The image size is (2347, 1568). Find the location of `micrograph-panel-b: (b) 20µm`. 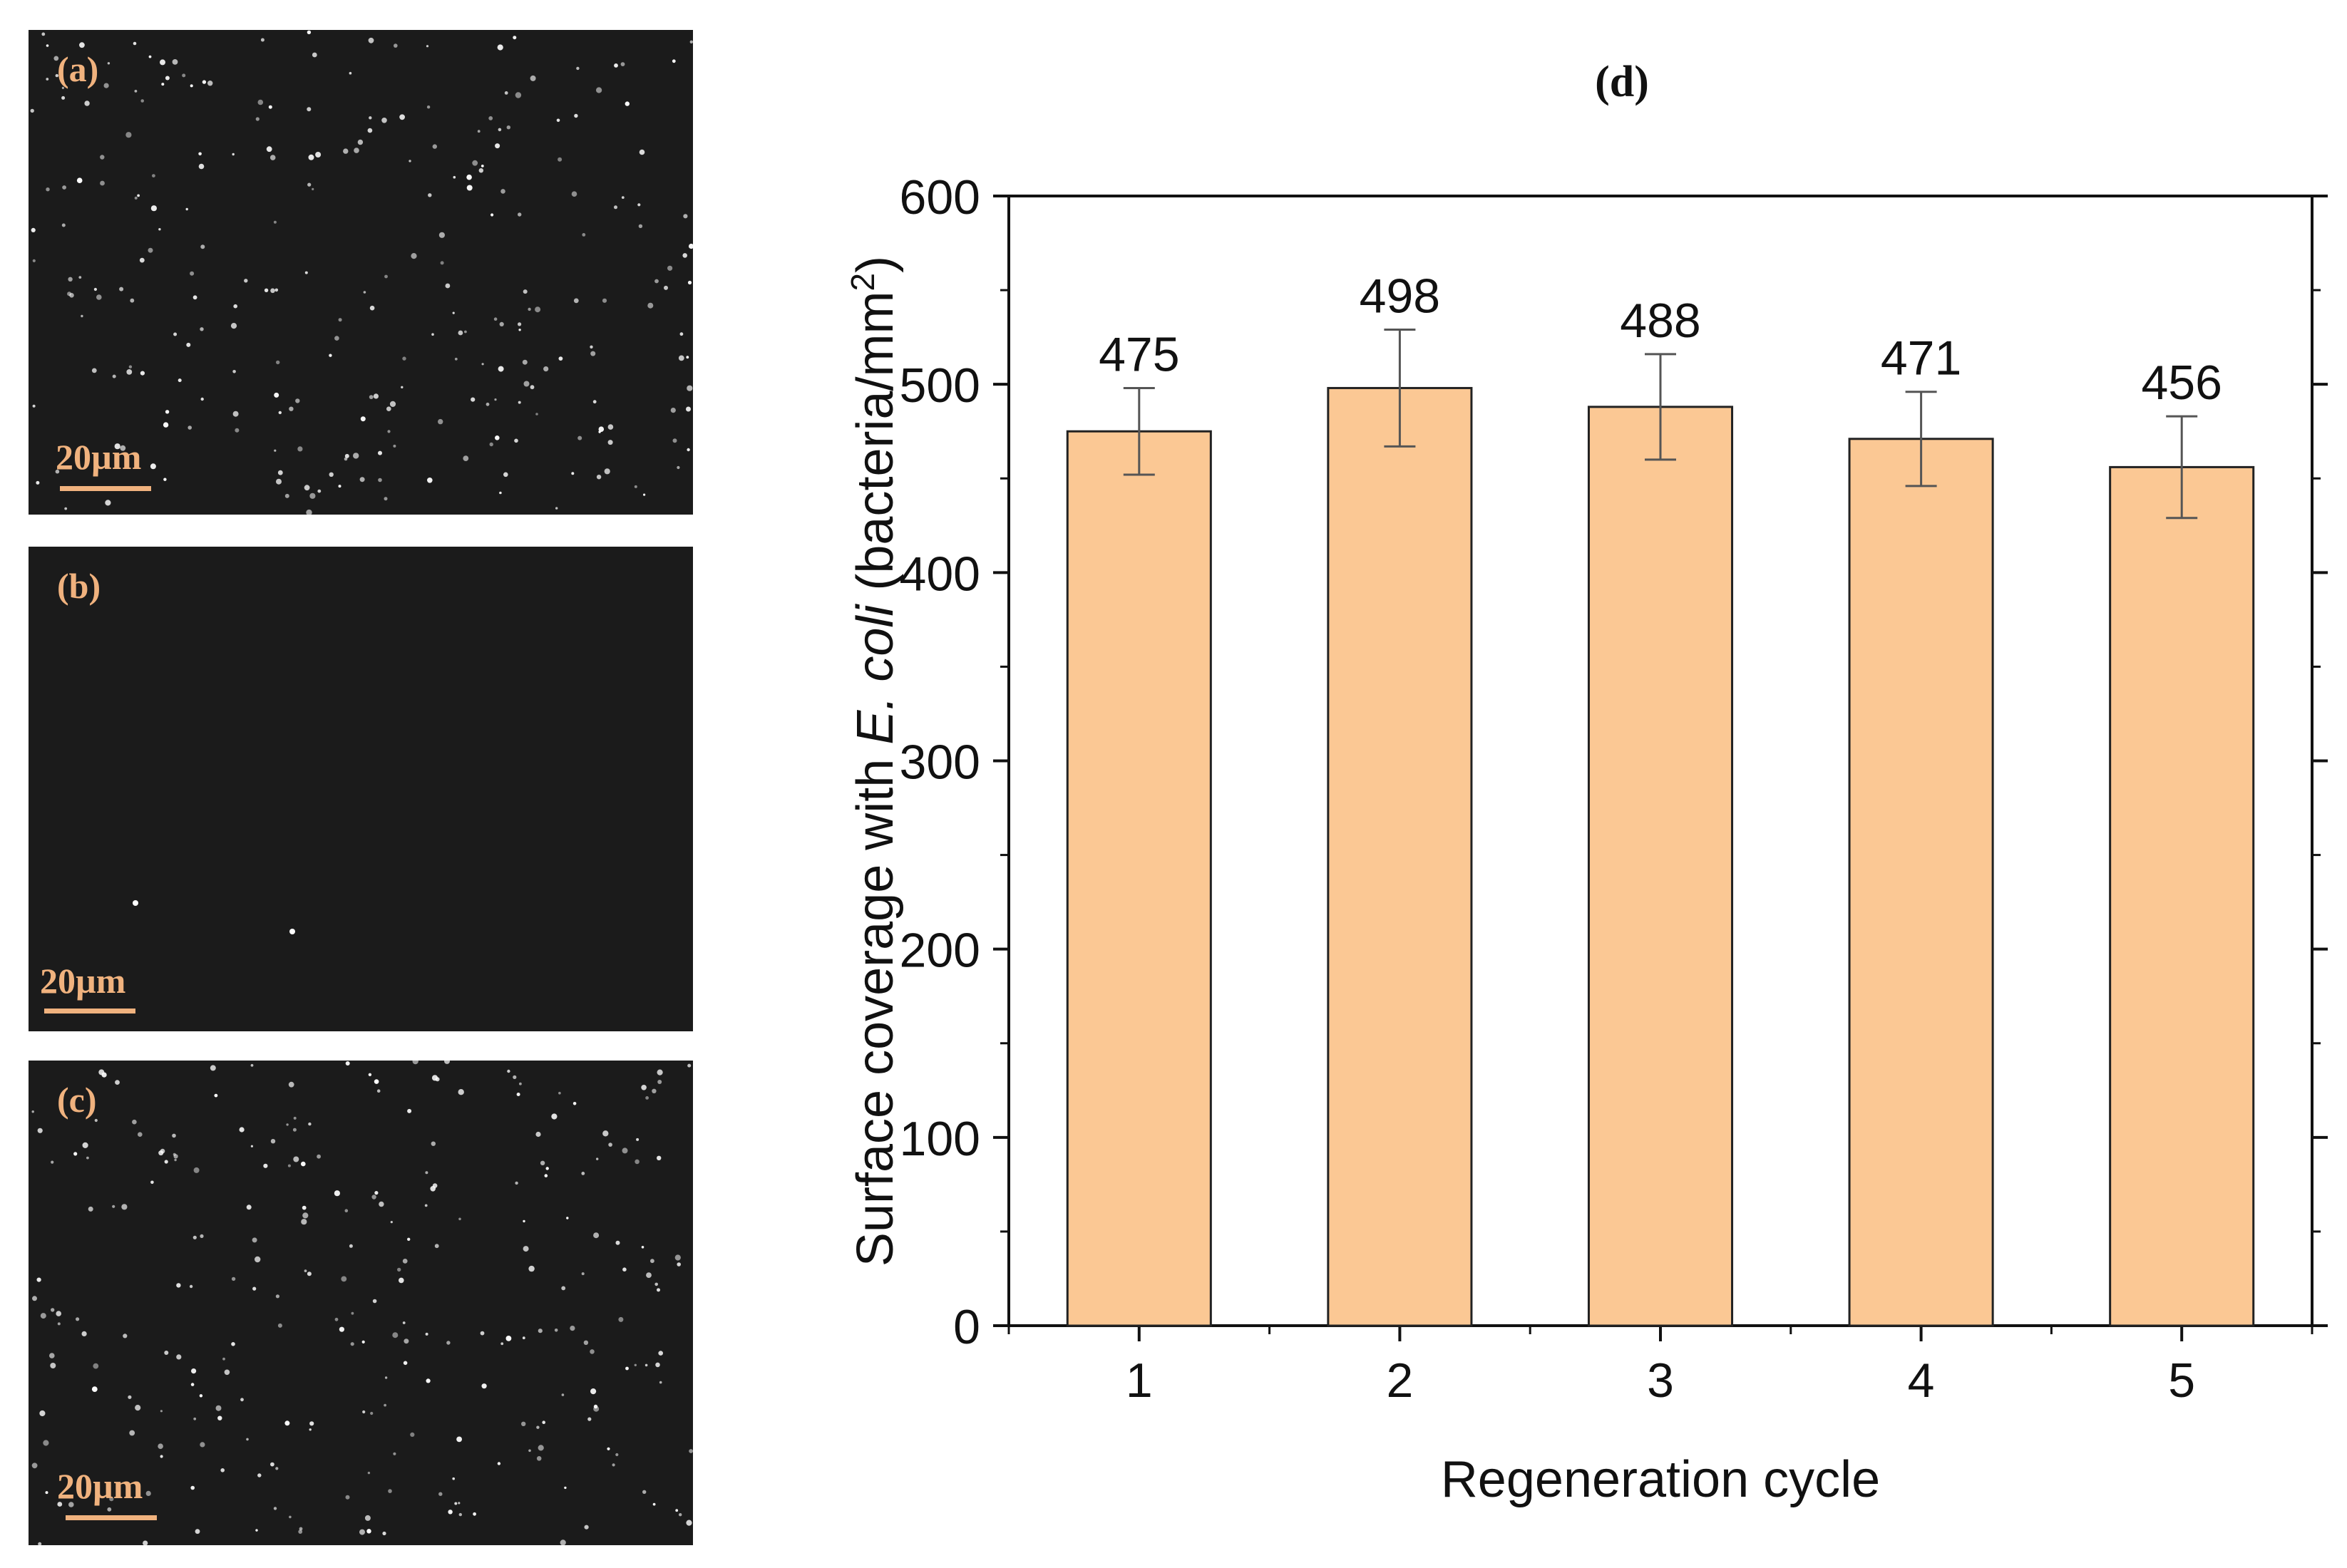

micrograph-panel-b: (b) 20µm is located at coordinates (361, 789).